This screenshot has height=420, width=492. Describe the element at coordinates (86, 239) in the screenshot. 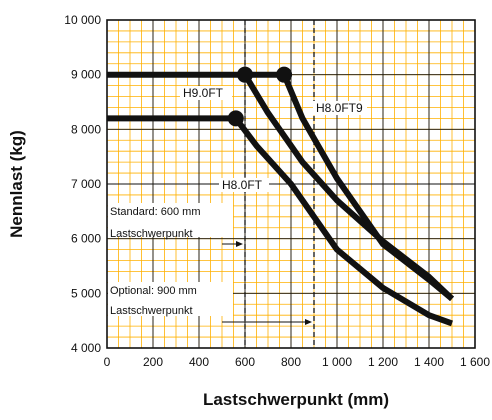

I see `y-tick-label: 6 000` at that location.